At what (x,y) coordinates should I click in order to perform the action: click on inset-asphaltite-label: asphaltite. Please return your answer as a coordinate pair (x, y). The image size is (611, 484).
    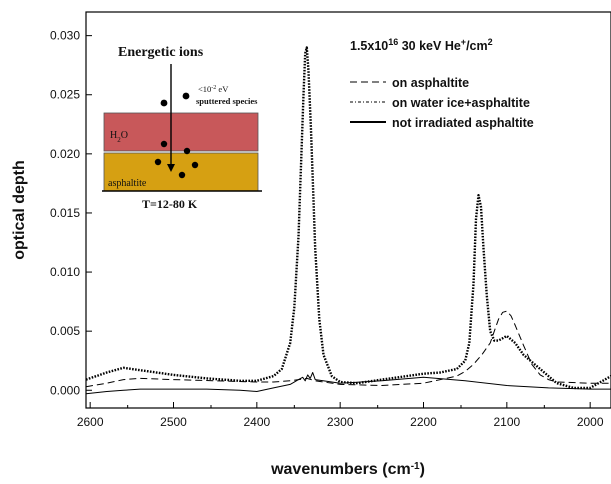
    Looking at the image, I should click on (127, 183).